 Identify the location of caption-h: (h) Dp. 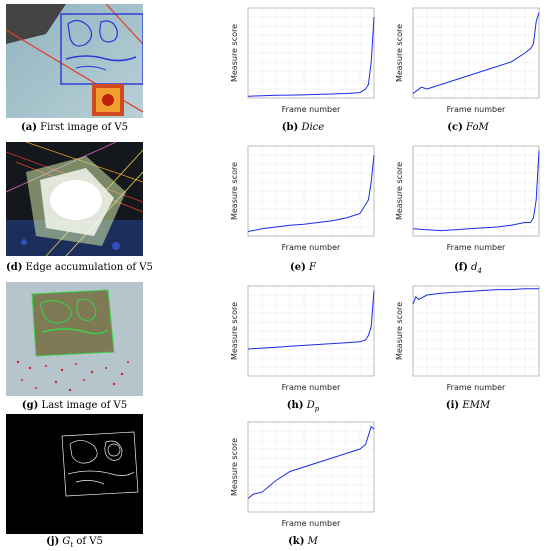
(303, 406).